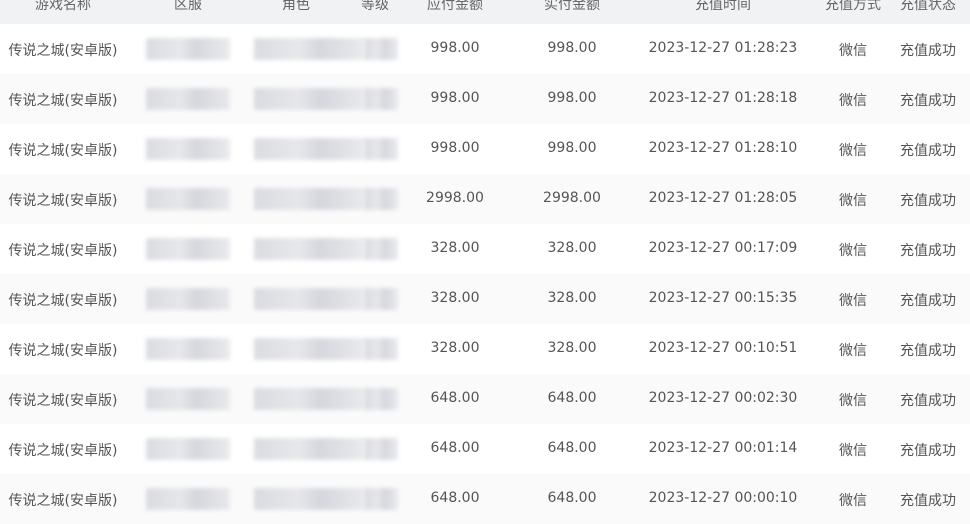  Describe the element at coordinates (63, 6) in the screenshot. I see `header-game: 游戏名称` at that location.